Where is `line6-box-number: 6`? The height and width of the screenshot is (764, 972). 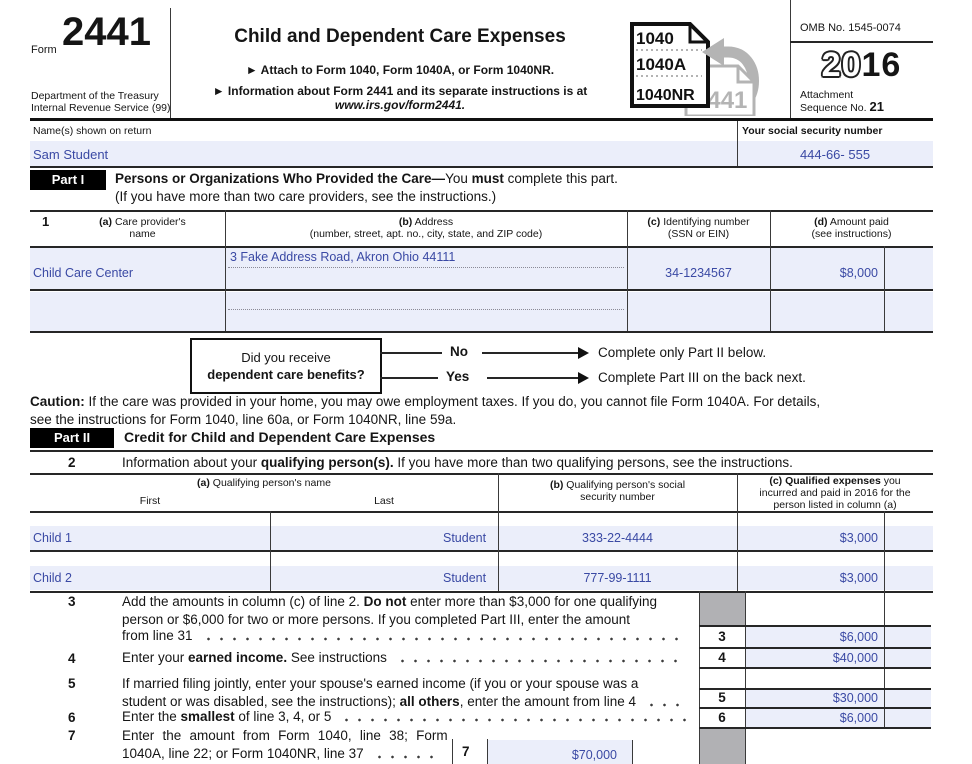 line6-box-number: 6 is located at coordinates (722, 717).